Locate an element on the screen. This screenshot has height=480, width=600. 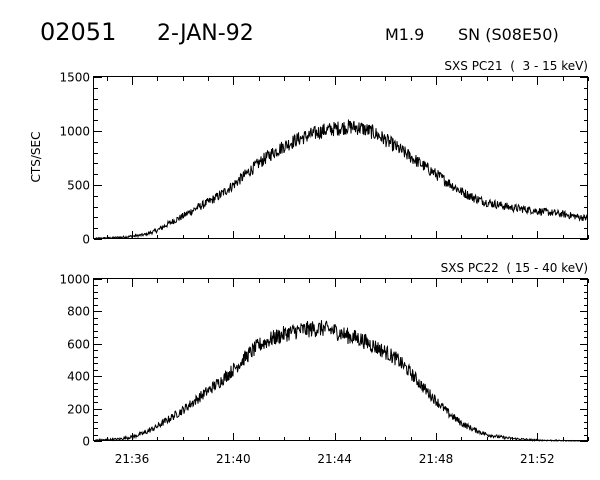
y-axis-label: CTS/SEC is located at coordinates (36, 157).